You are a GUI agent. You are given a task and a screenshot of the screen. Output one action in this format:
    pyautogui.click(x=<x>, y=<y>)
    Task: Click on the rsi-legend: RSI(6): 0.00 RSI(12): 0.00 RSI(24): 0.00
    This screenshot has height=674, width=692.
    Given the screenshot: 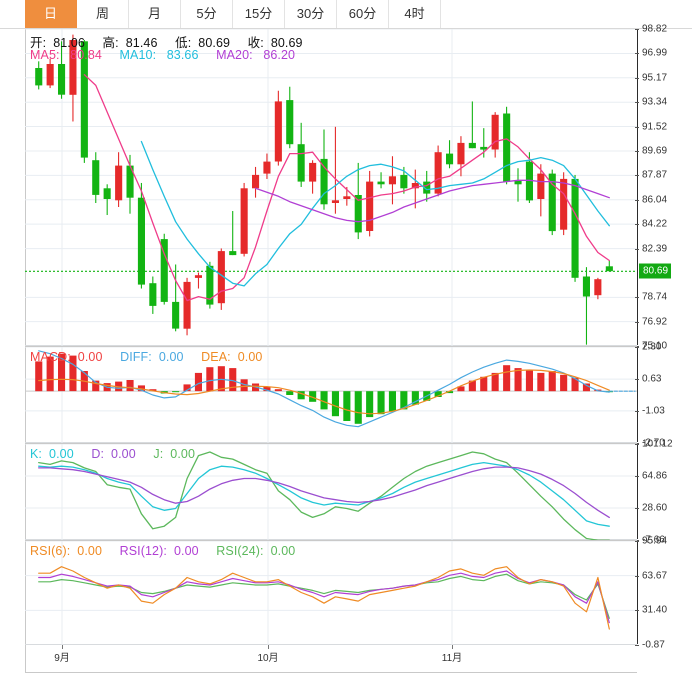 What is the action you would take?
    pyautogui.click(x=169, y=551)
    